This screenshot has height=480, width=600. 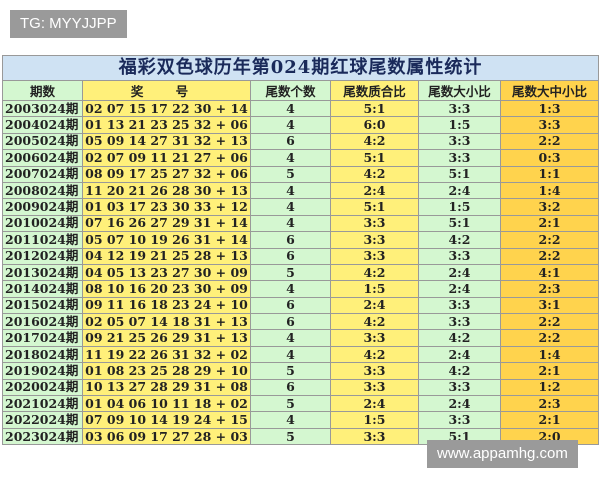 I want to click on table-row: 2022024期 07 09 10 14 19 24 + 15 4 1:5 3:3 2:1, so click(x=301, y=420).